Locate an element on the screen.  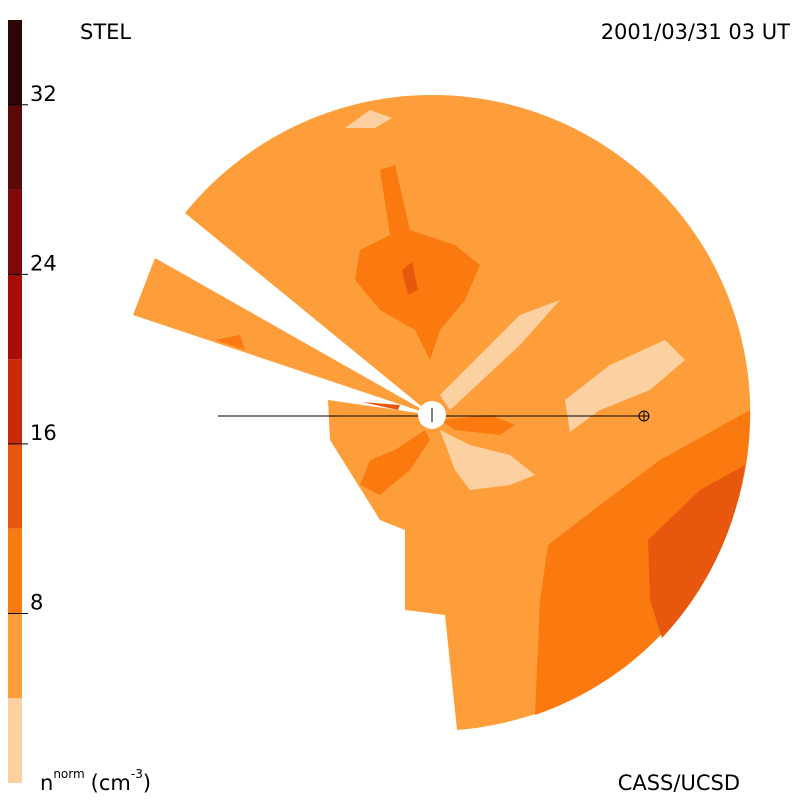
chart-title: STEL is located at coordinates (105, 32).